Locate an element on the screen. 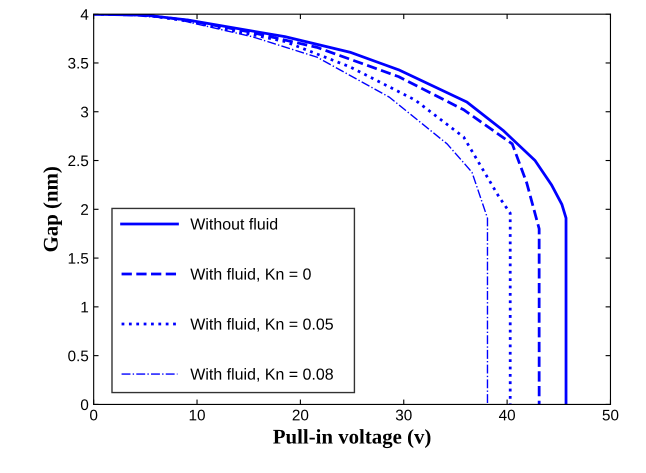  x-axis-title: Pull-in voltage (v) is located at coordinates (351, 438).